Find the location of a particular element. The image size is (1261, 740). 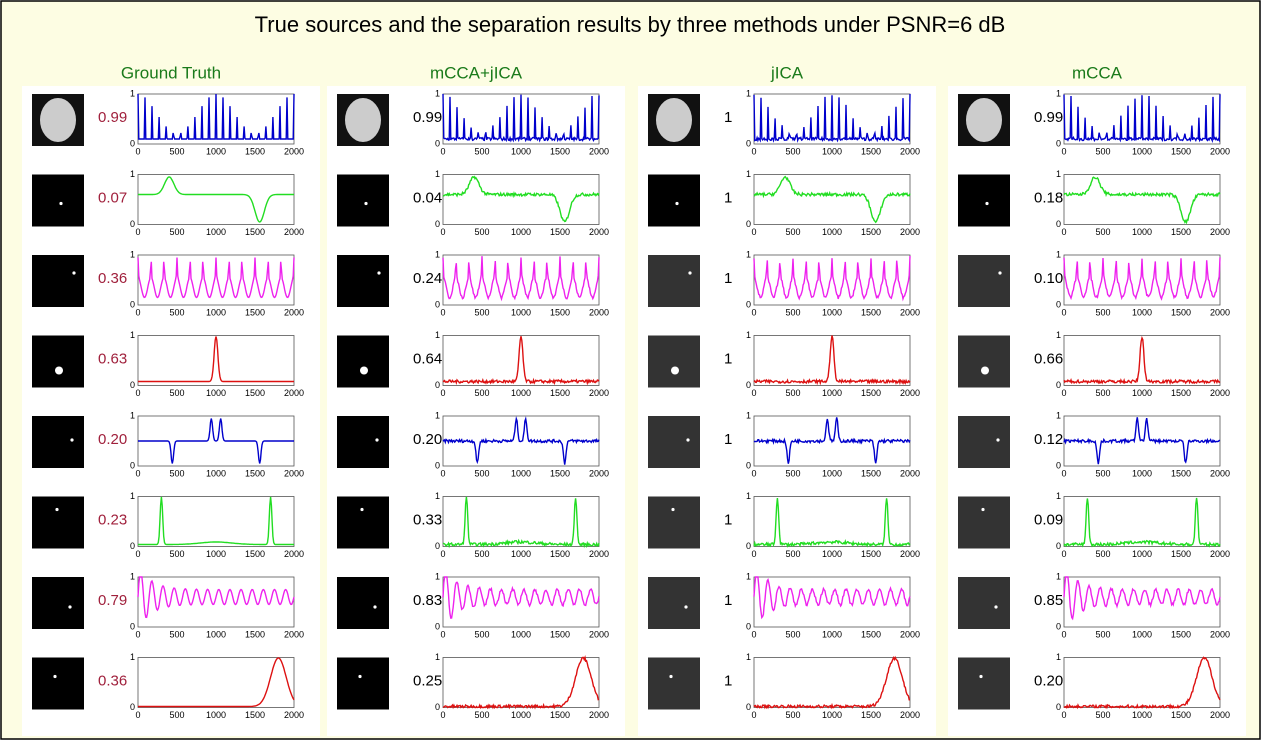

correlation-score: 0.07 is located at coordinates (112, 197).